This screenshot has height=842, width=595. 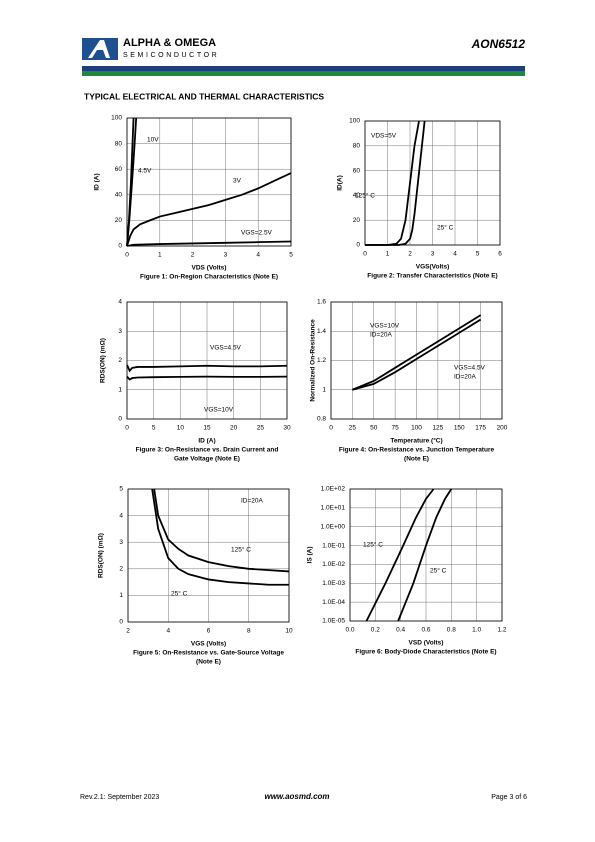 I want to click on x-tick-label: 75, so click(x=396, y=428).